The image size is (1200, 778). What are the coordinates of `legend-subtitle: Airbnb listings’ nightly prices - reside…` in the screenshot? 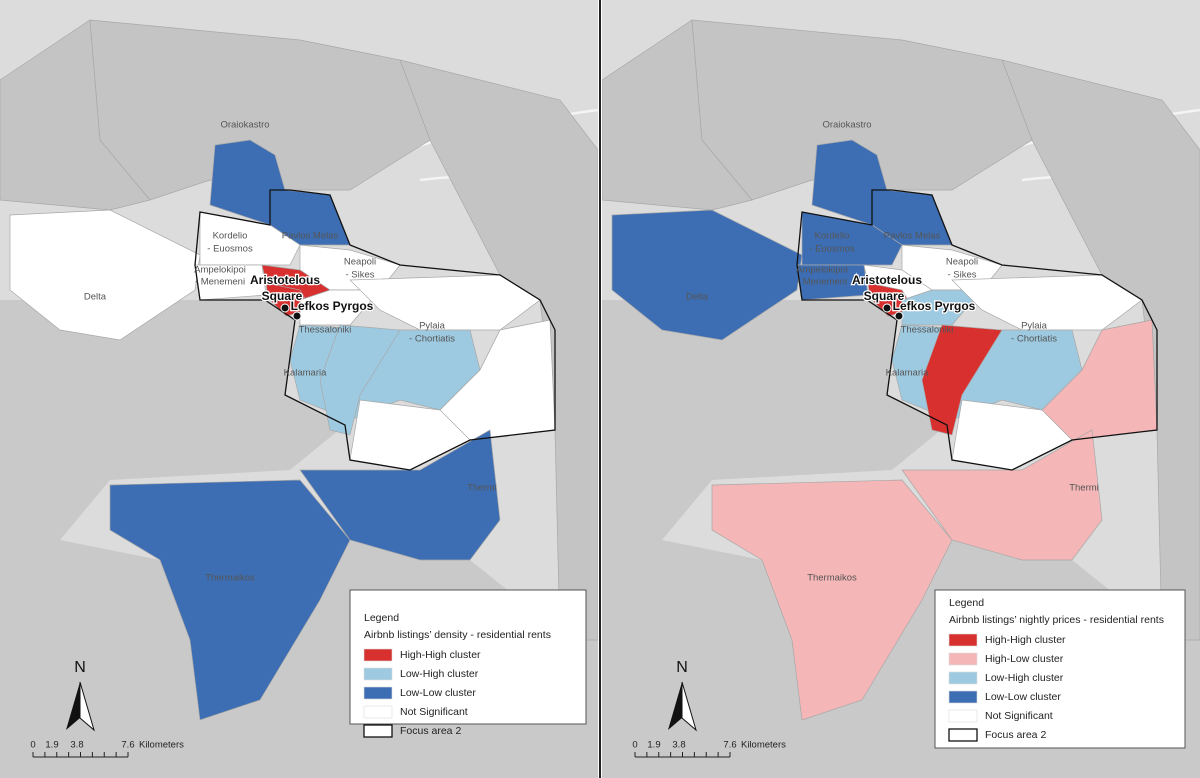 It's located at (1056, 620).